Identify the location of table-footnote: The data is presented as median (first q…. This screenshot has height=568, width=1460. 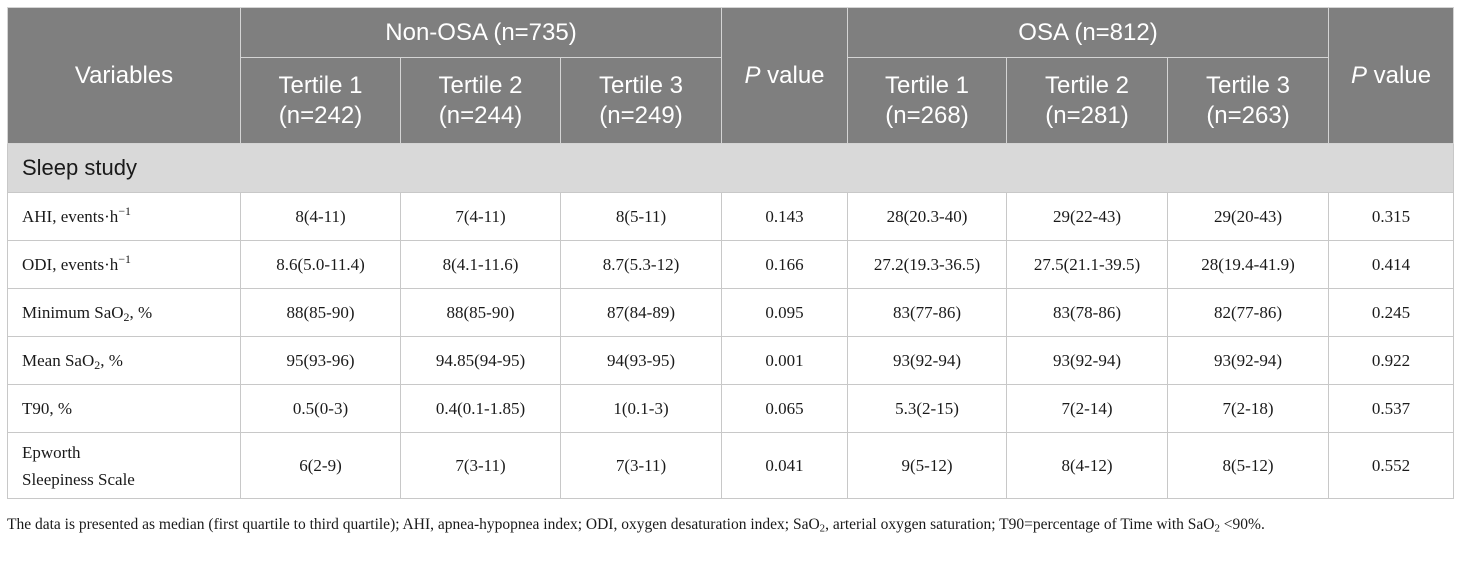
(636, 525).